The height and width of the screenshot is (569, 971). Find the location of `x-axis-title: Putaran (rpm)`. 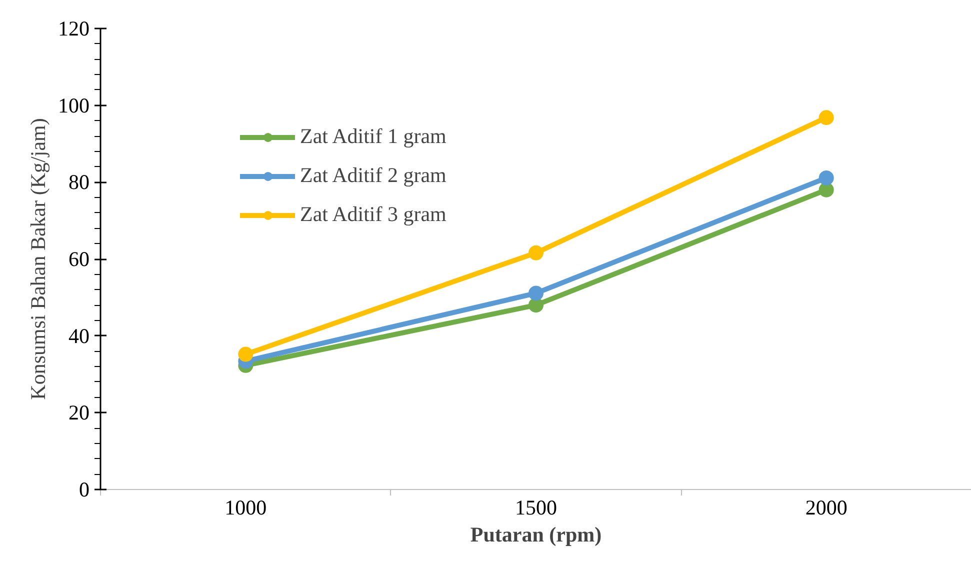

x-axis-title: Putaran (rpm) is located at coordinates (536, 534).